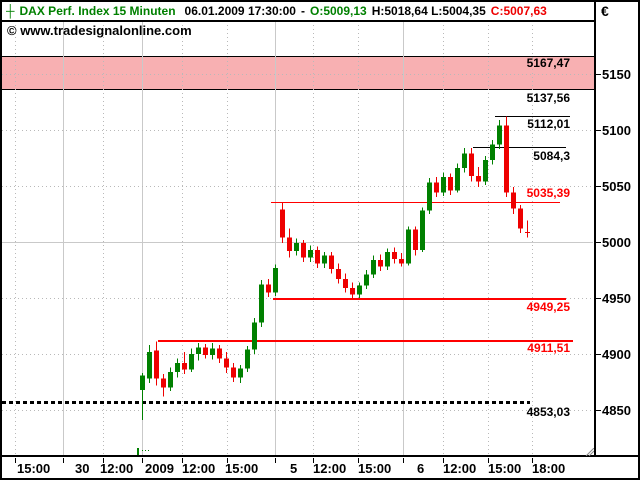 This screenshot has width=640, height=480. Describe the element at coordinates (99, 30) in the screenshot. I see `copyright-label: © www.tradesignalonline.com` at that location.